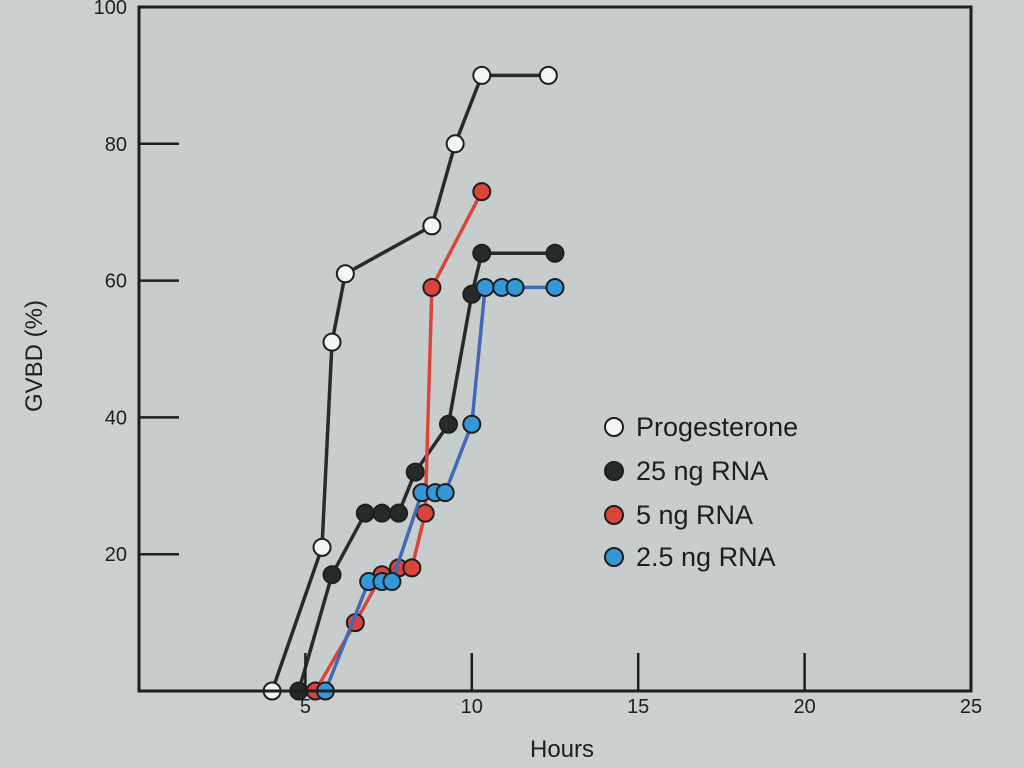  What do you see at coordinates (706, 557) in the screenshot?
I see `legend-label-2-5ng: 2.5 ng RNA` at bounding box center [706, 557].